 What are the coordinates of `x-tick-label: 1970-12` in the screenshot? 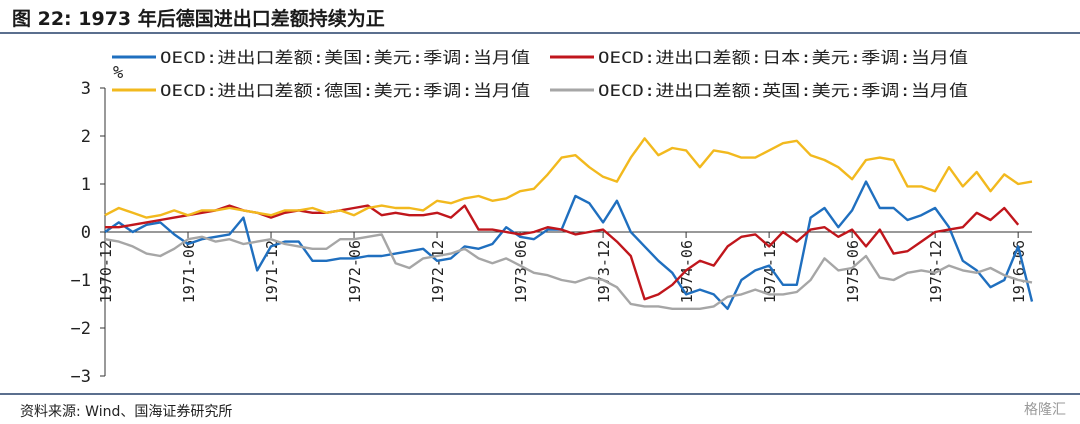 It's located at (106, 271).